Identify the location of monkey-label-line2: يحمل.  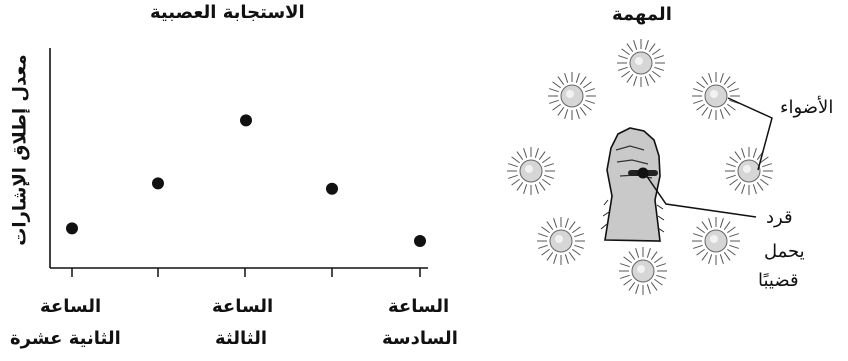
(784, 251).